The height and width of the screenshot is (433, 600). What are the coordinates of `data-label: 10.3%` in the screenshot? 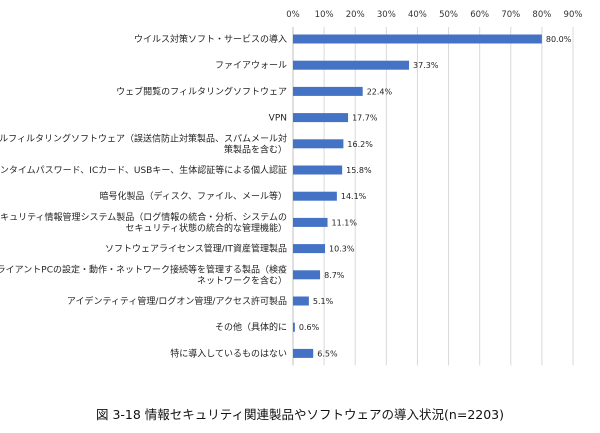 It's located at (342, 249).